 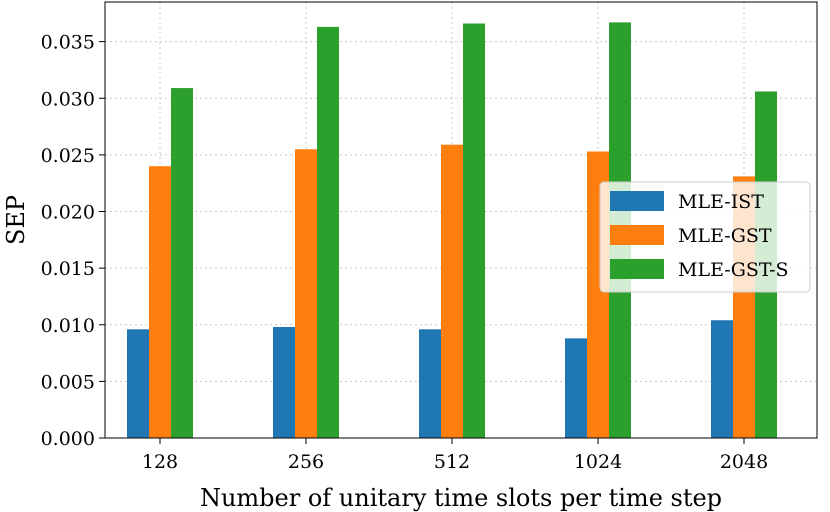 What do you see at coordinates (637, 235) in the screenshot?
I see `legend-swatch-mle-gst` at bounding box center [637, 235].